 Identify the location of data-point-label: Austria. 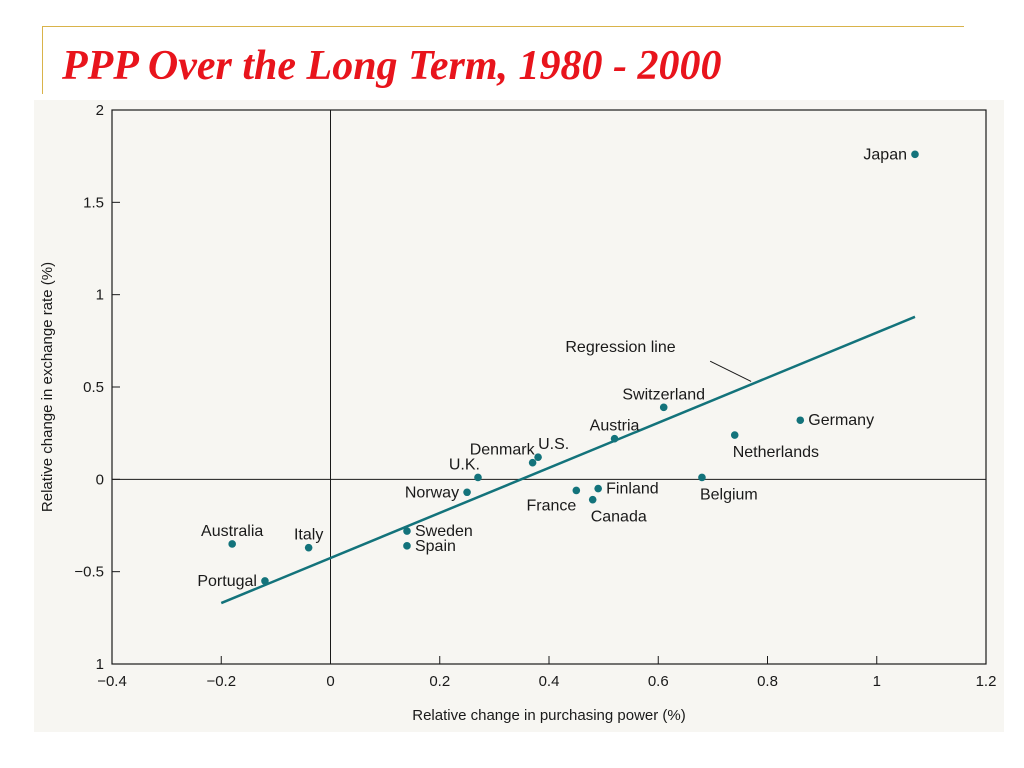
(615, 426).